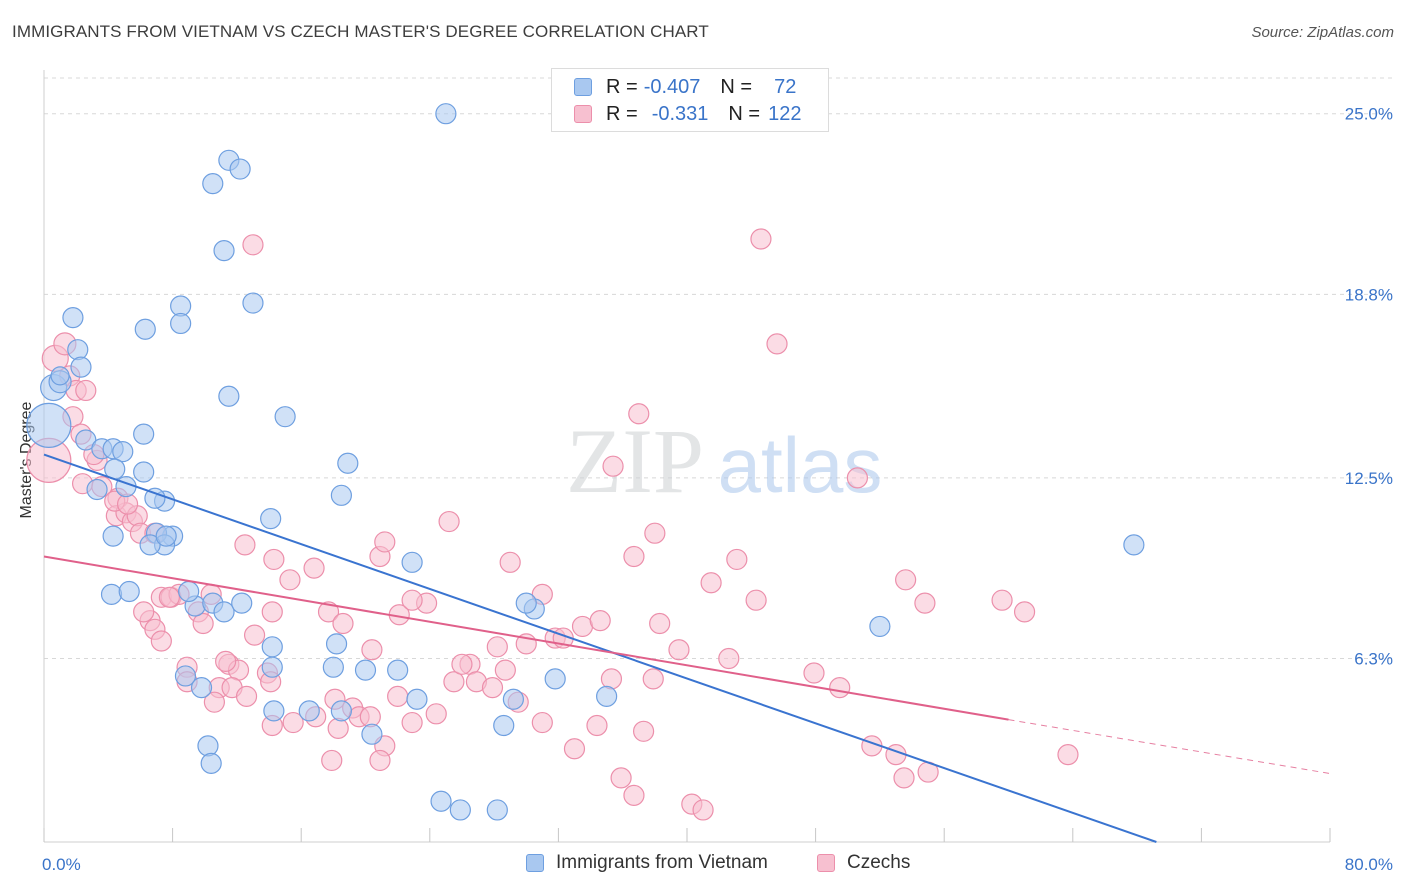  I want to click on legend-r-value: -0.407, so click(672, 86).